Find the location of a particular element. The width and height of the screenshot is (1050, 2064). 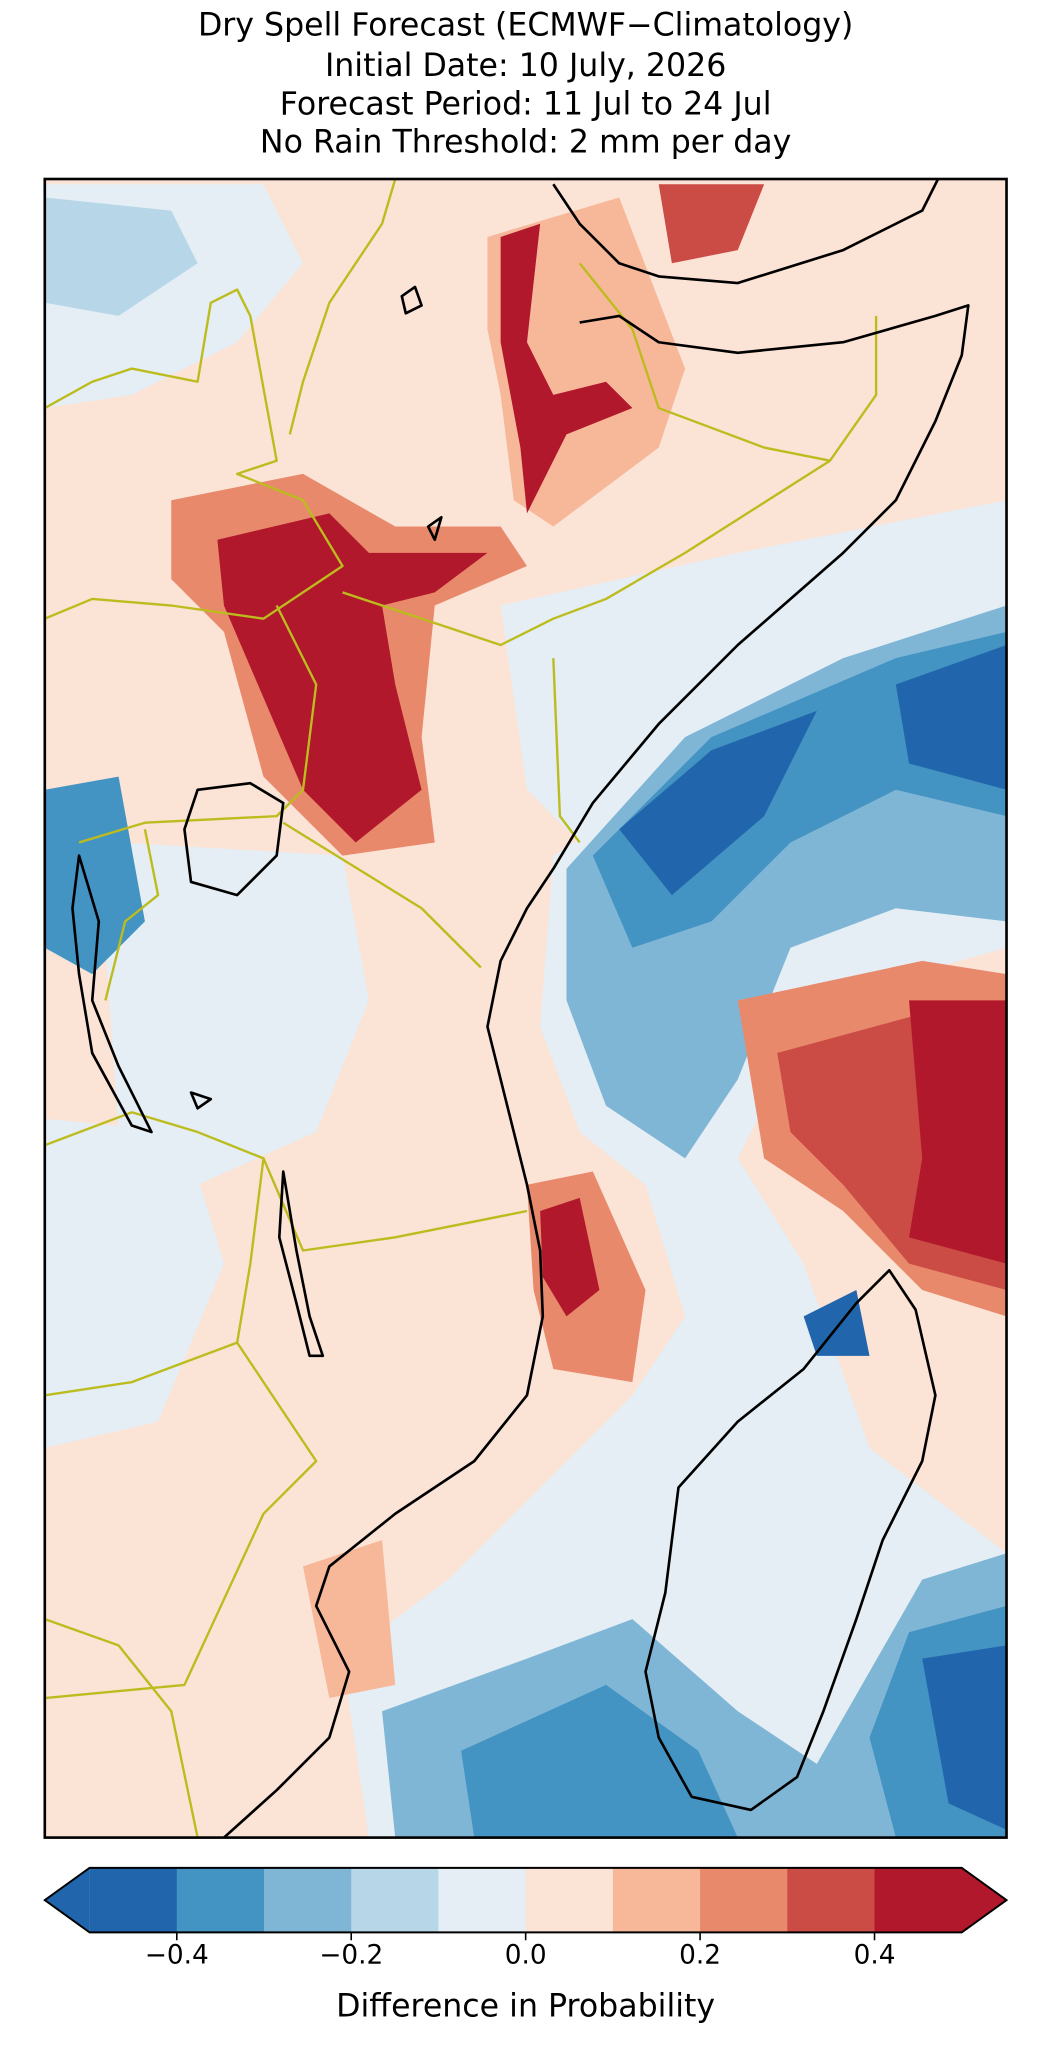

colorbar: −0.4 −0.2 0.0 0.2 0.4 is located at coordinates (526, 1918).